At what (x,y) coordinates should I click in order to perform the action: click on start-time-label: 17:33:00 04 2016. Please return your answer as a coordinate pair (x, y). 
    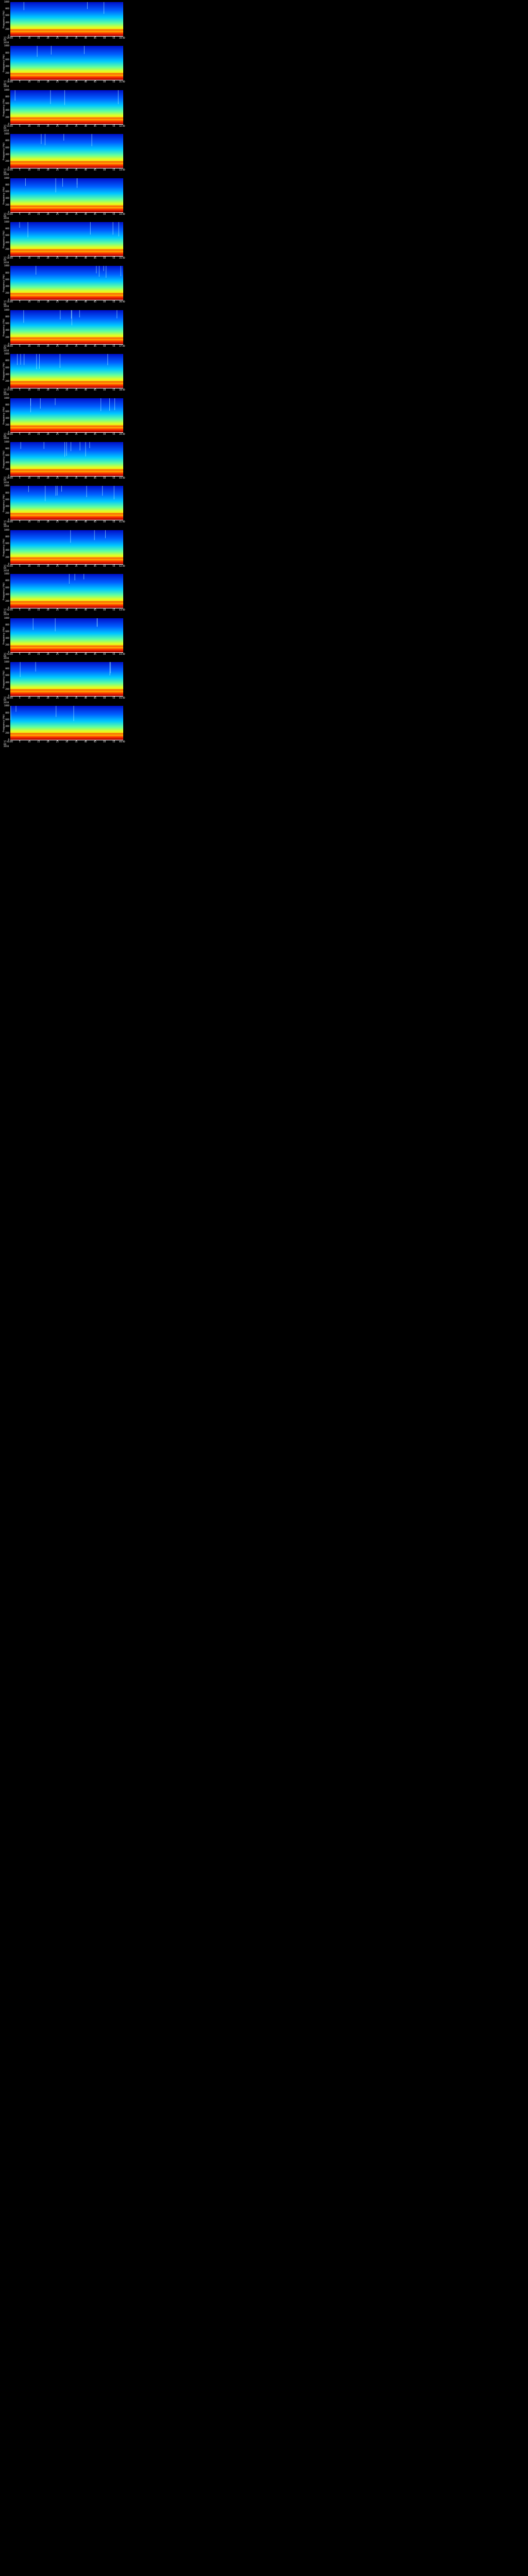
    Looking at the image, I should click on (8, 216).